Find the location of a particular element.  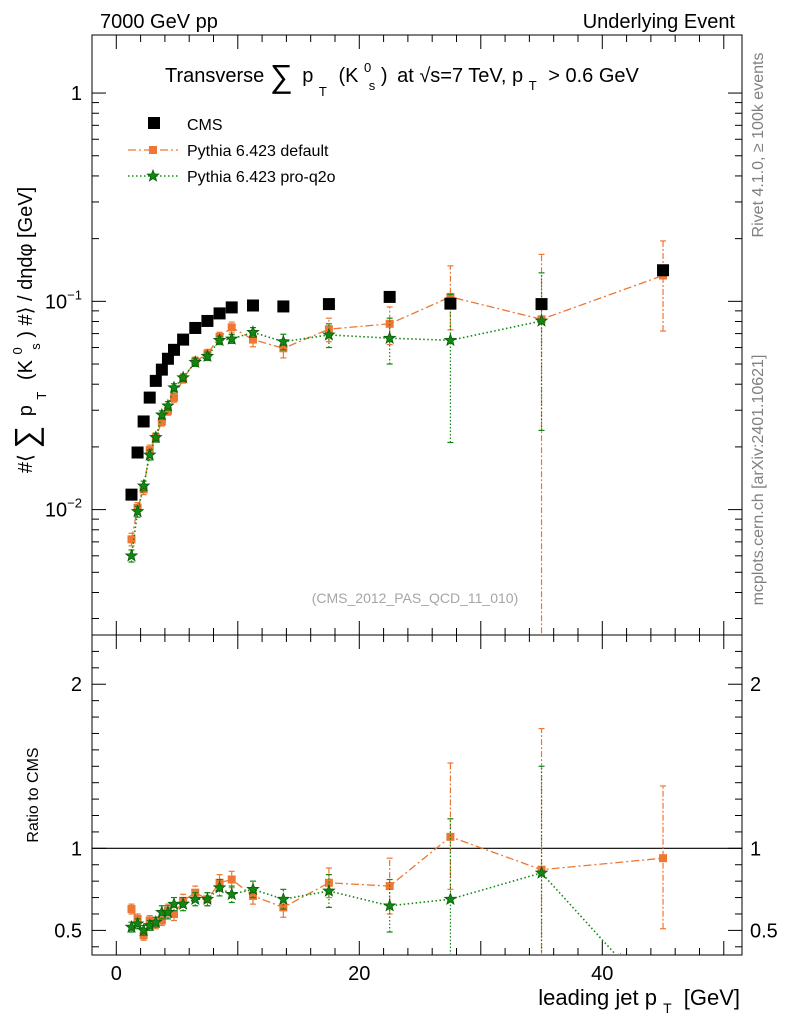

ratio-y-tick-label-right: 1 is located at coordinates (755, 849).